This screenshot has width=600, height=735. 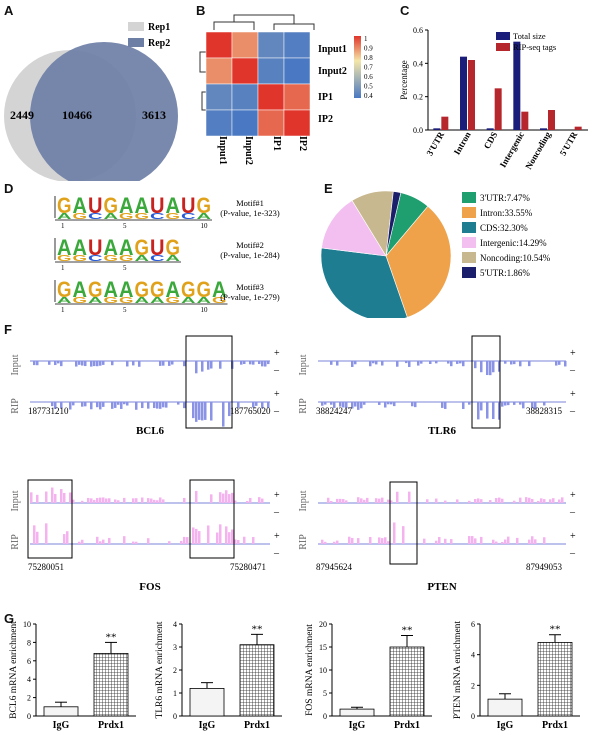 What do you see at coordinates (332, 71) in the screenshot?
I see `heatmap-row-label-2: Input2` at bounding box center [332, 71].